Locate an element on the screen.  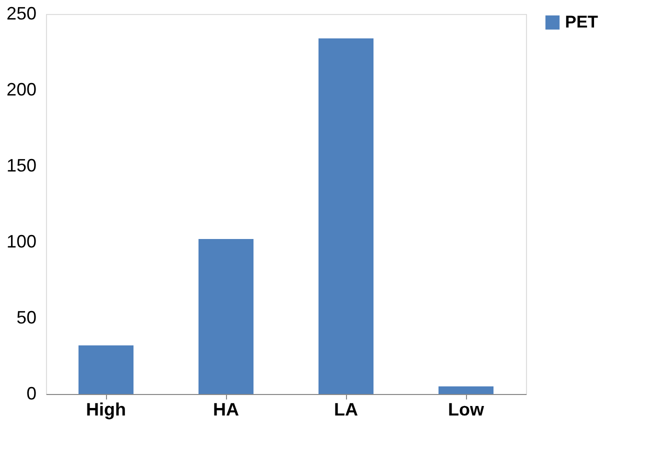
y-tick-label: 250 is located at coordinates (21, 14).